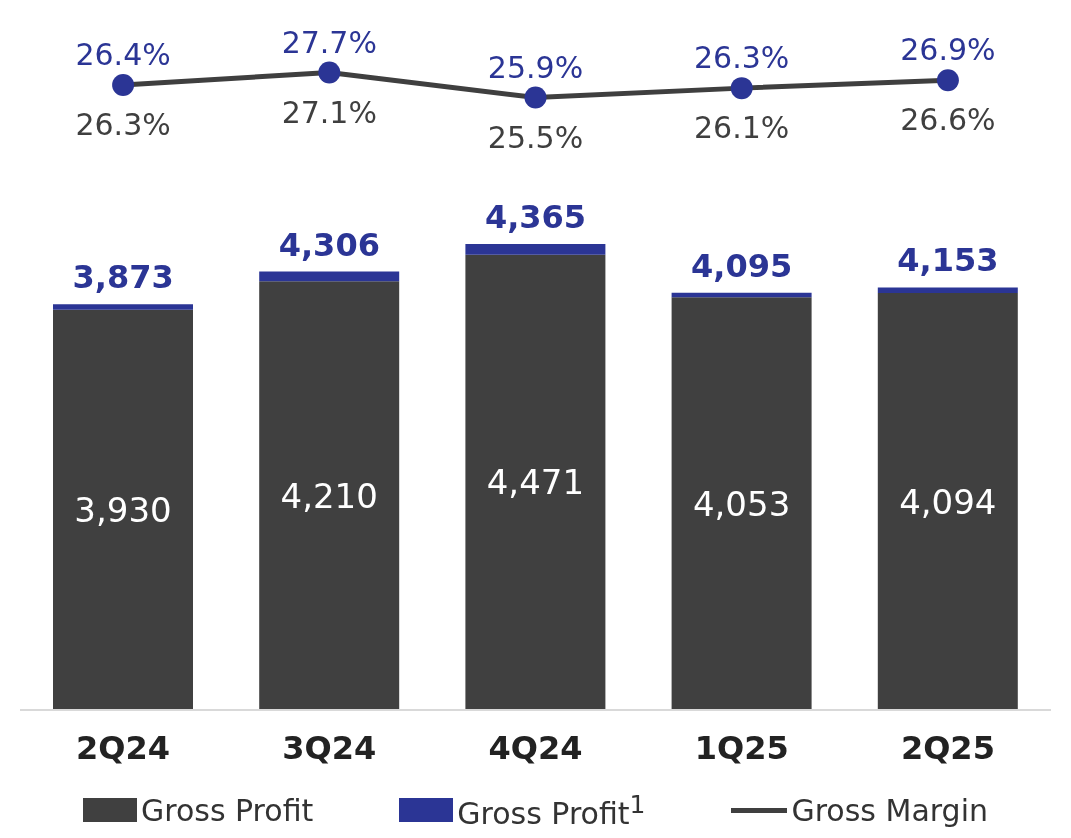  I want to click on data-label: 26.3%, so click(123, 124).